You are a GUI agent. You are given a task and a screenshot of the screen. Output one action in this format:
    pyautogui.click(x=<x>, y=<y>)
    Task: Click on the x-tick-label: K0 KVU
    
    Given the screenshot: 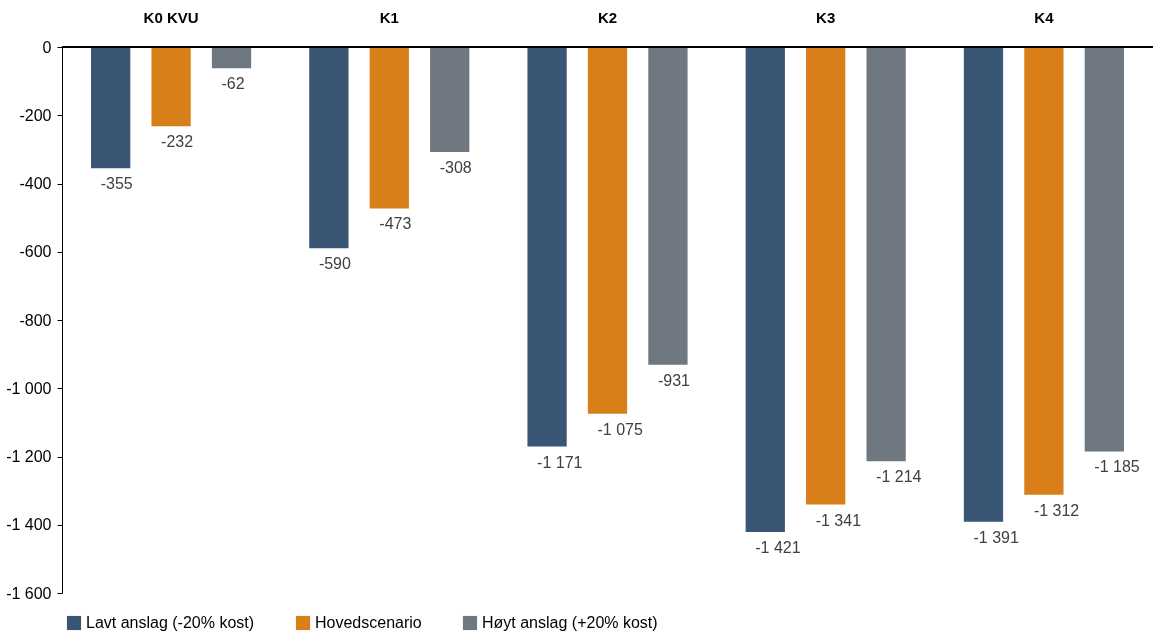 What is the action you would take?
    pyautogui.click(x=171, y=17)
    